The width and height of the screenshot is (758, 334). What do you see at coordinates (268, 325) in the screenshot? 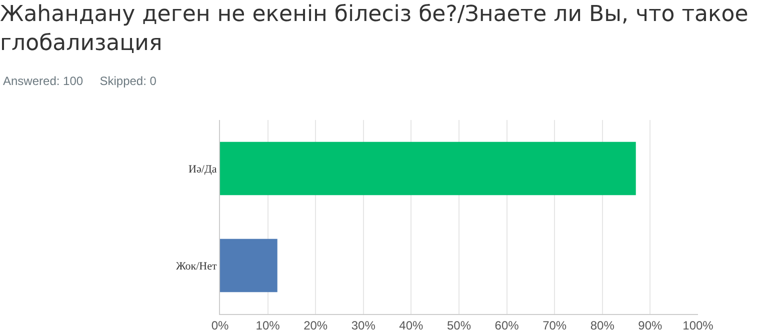
I see `x-tick-label: 10%` at bounding box center [268, 325].